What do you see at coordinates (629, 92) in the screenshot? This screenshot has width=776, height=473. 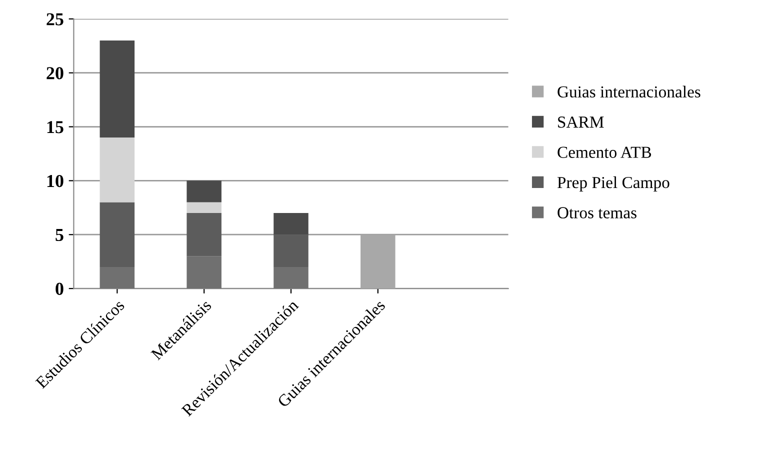 I see `legend-label: Guias internacionales` at bounding box center [629, 92].